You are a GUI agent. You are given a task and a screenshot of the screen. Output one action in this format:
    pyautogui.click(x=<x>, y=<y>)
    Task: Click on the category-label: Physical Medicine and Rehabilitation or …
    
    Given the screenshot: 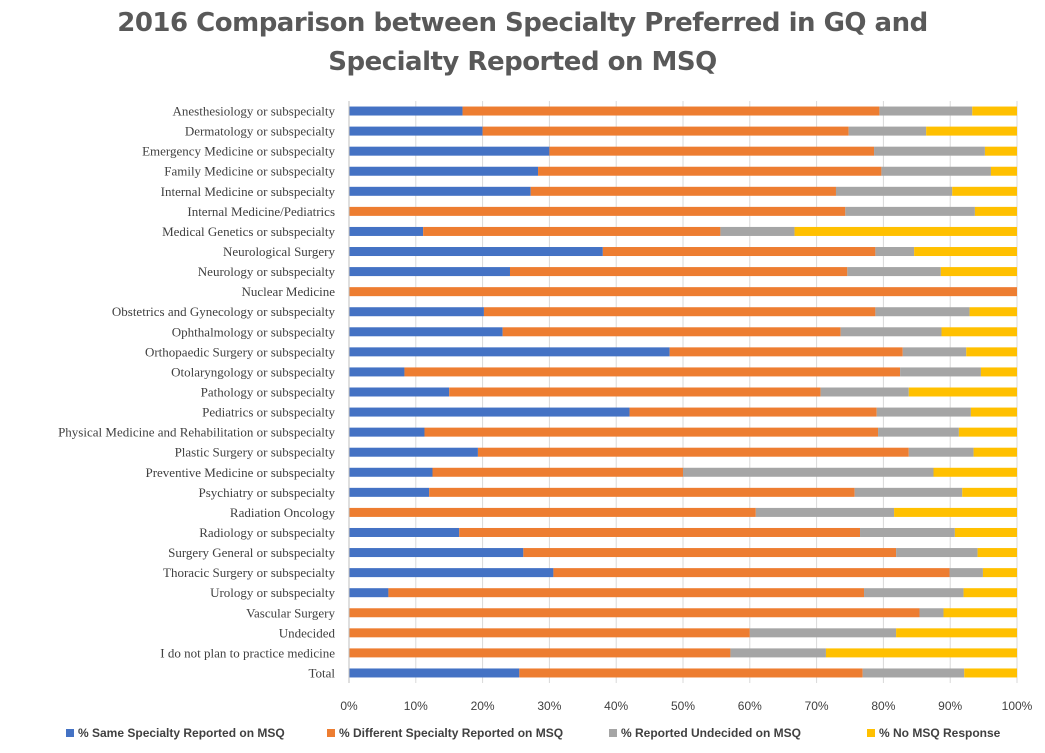 What is the action you would take?
    pyautogui.click(x=196, y=432)
    